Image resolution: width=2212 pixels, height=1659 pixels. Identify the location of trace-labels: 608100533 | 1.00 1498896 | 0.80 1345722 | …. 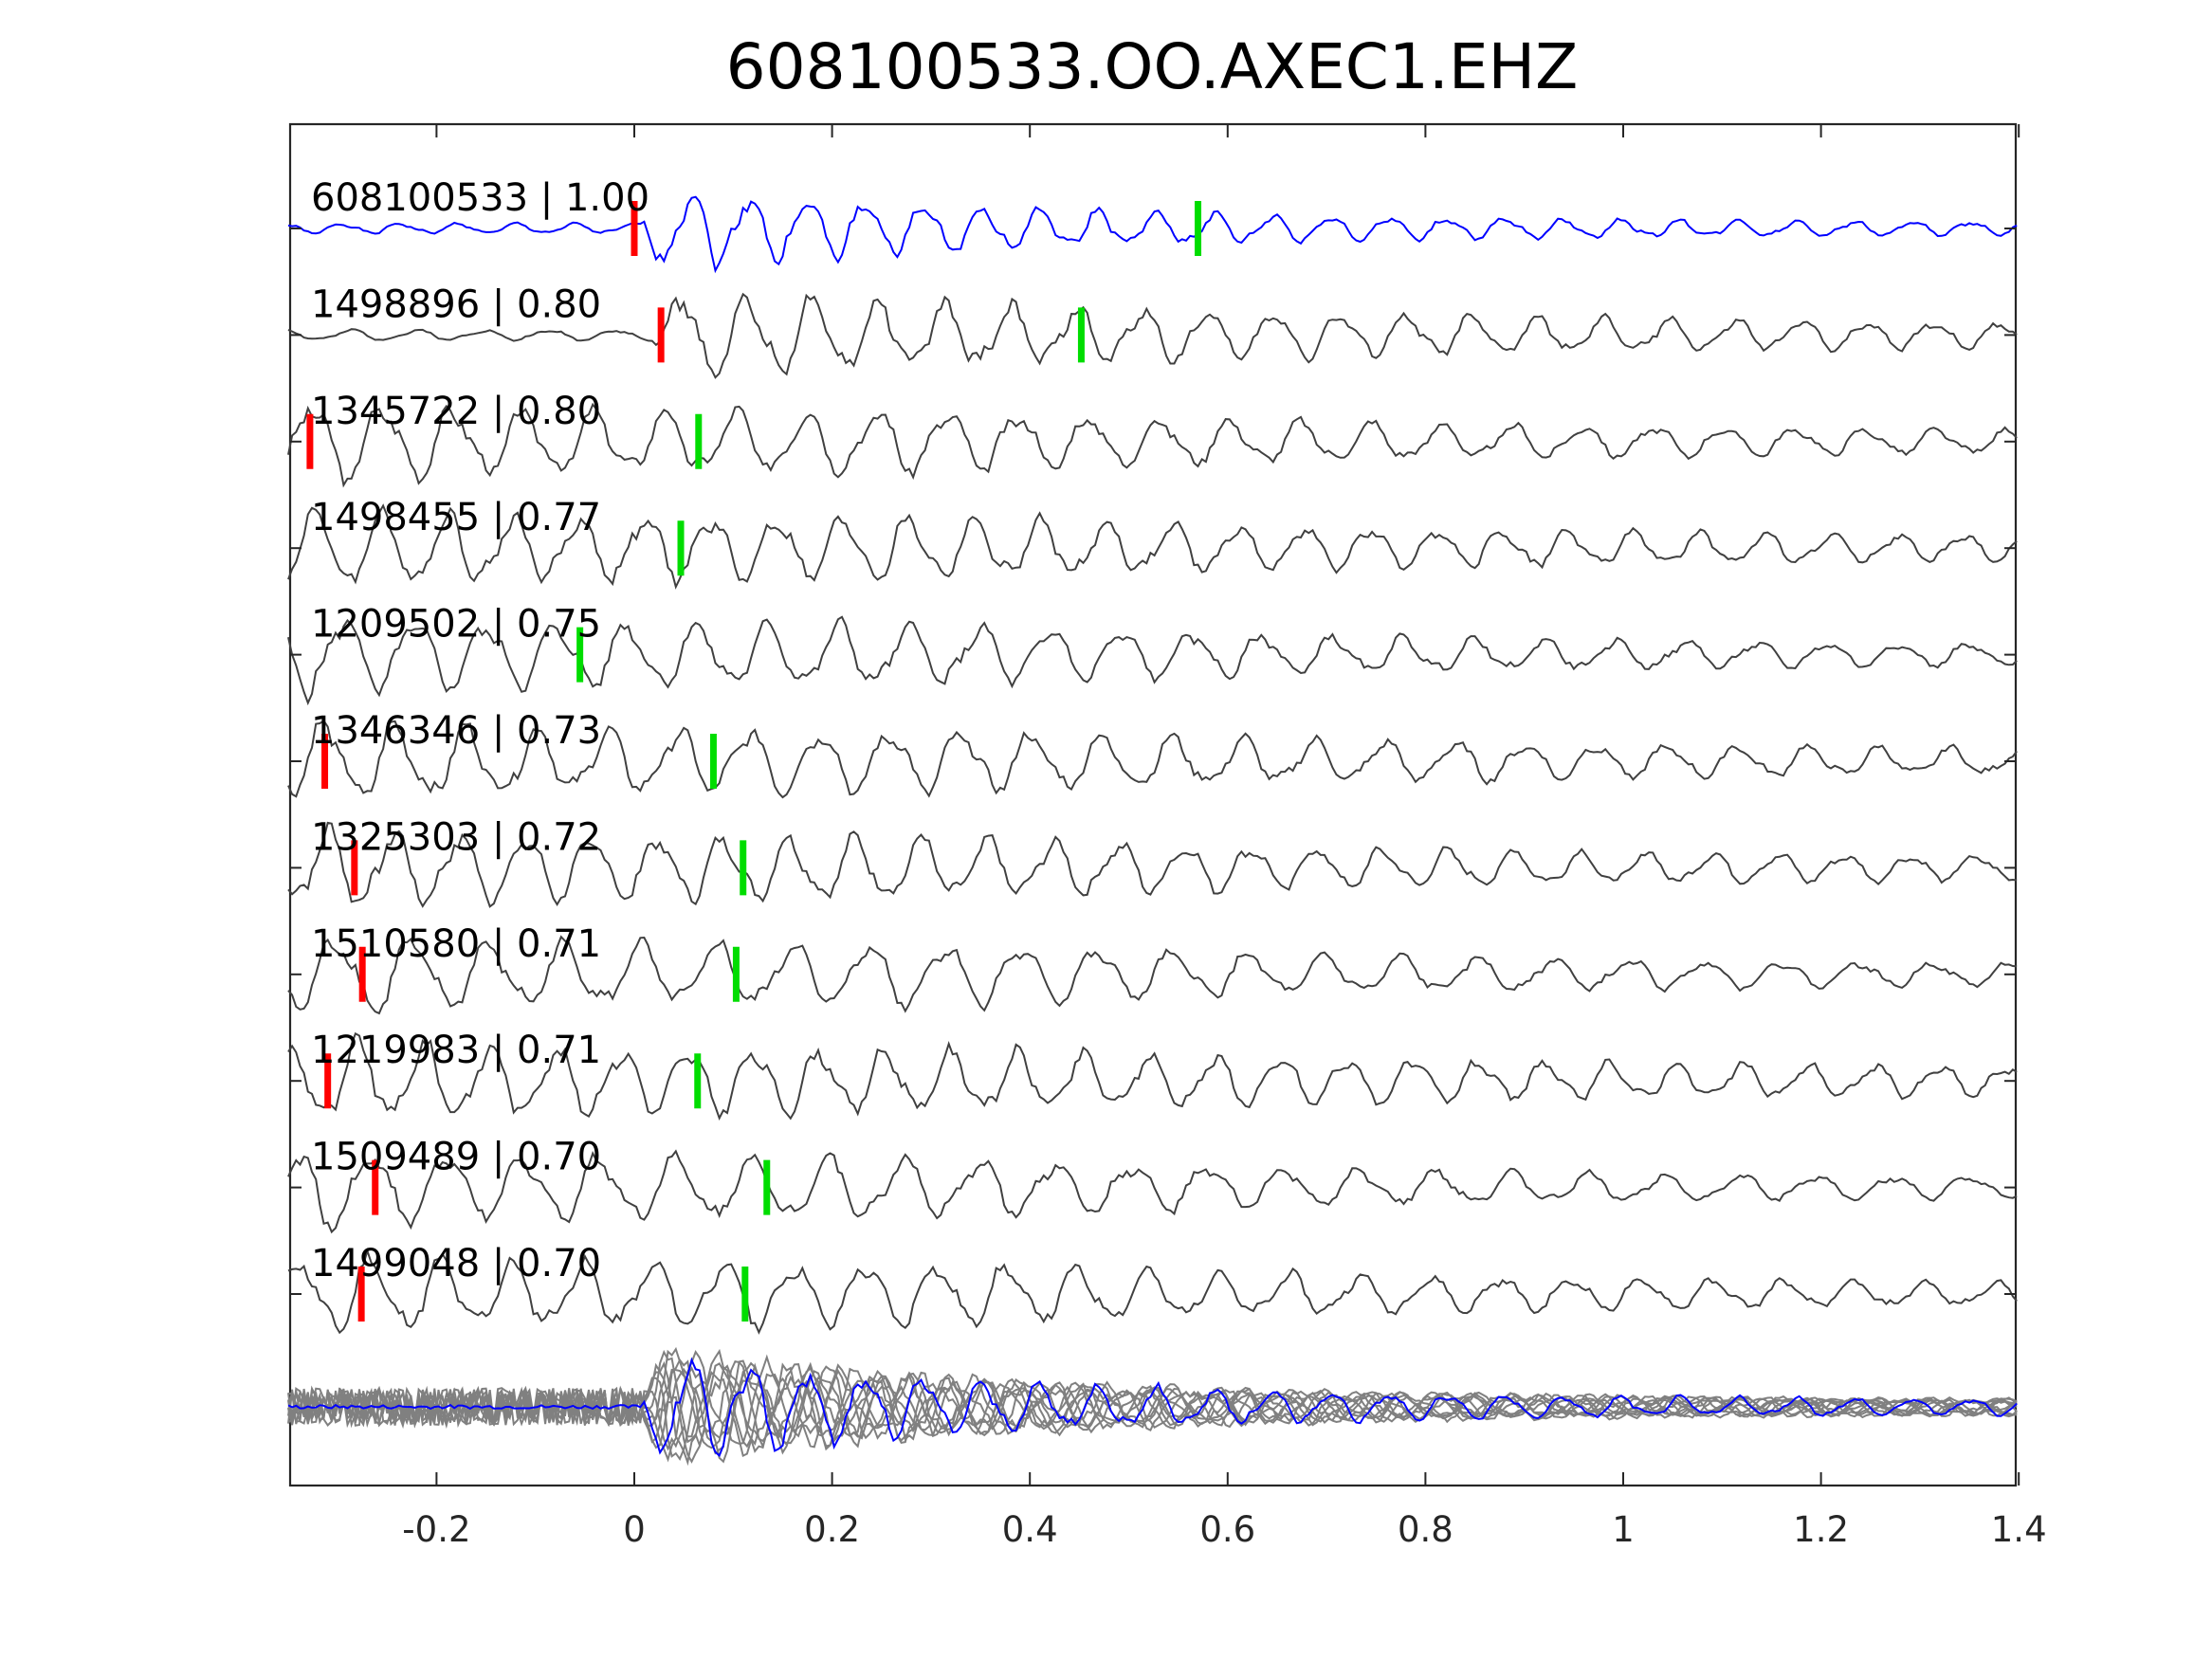
(480, 730).